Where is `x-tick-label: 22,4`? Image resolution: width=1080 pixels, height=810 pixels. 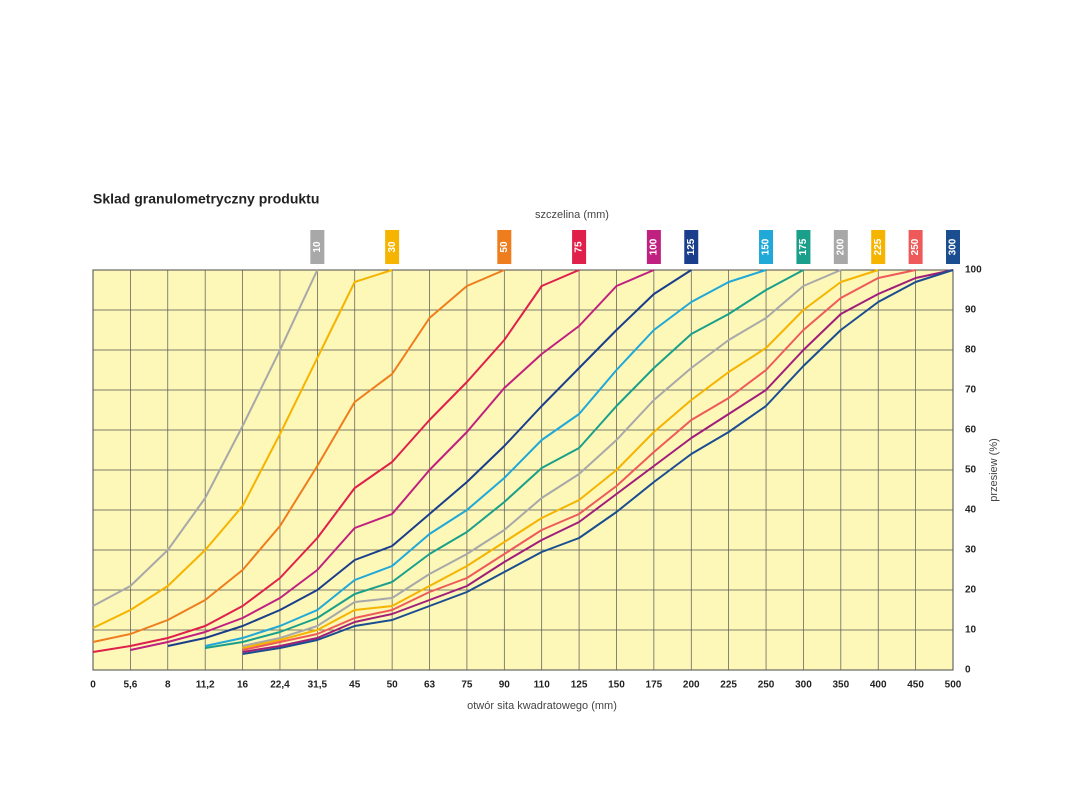 x-tick-label: 22,4 is located at coordinates (280, 685).